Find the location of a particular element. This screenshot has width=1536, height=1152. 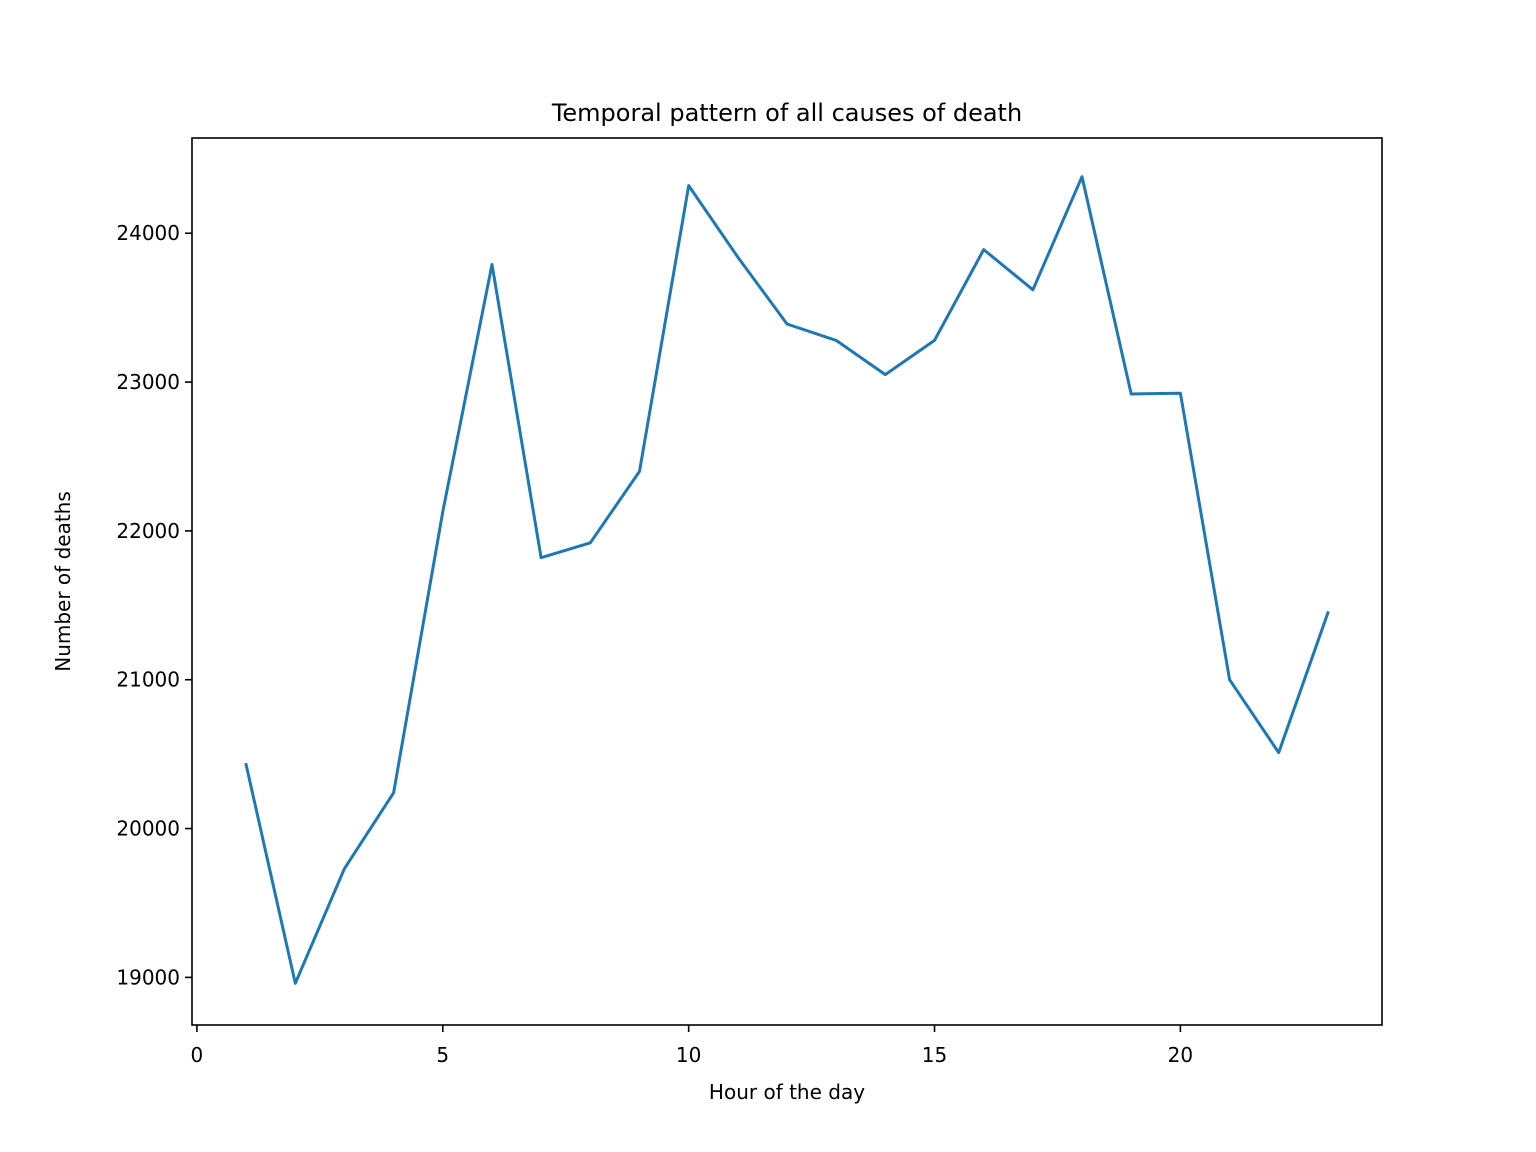

y-tick-label: 24000 is located at coordinates (148, 233).